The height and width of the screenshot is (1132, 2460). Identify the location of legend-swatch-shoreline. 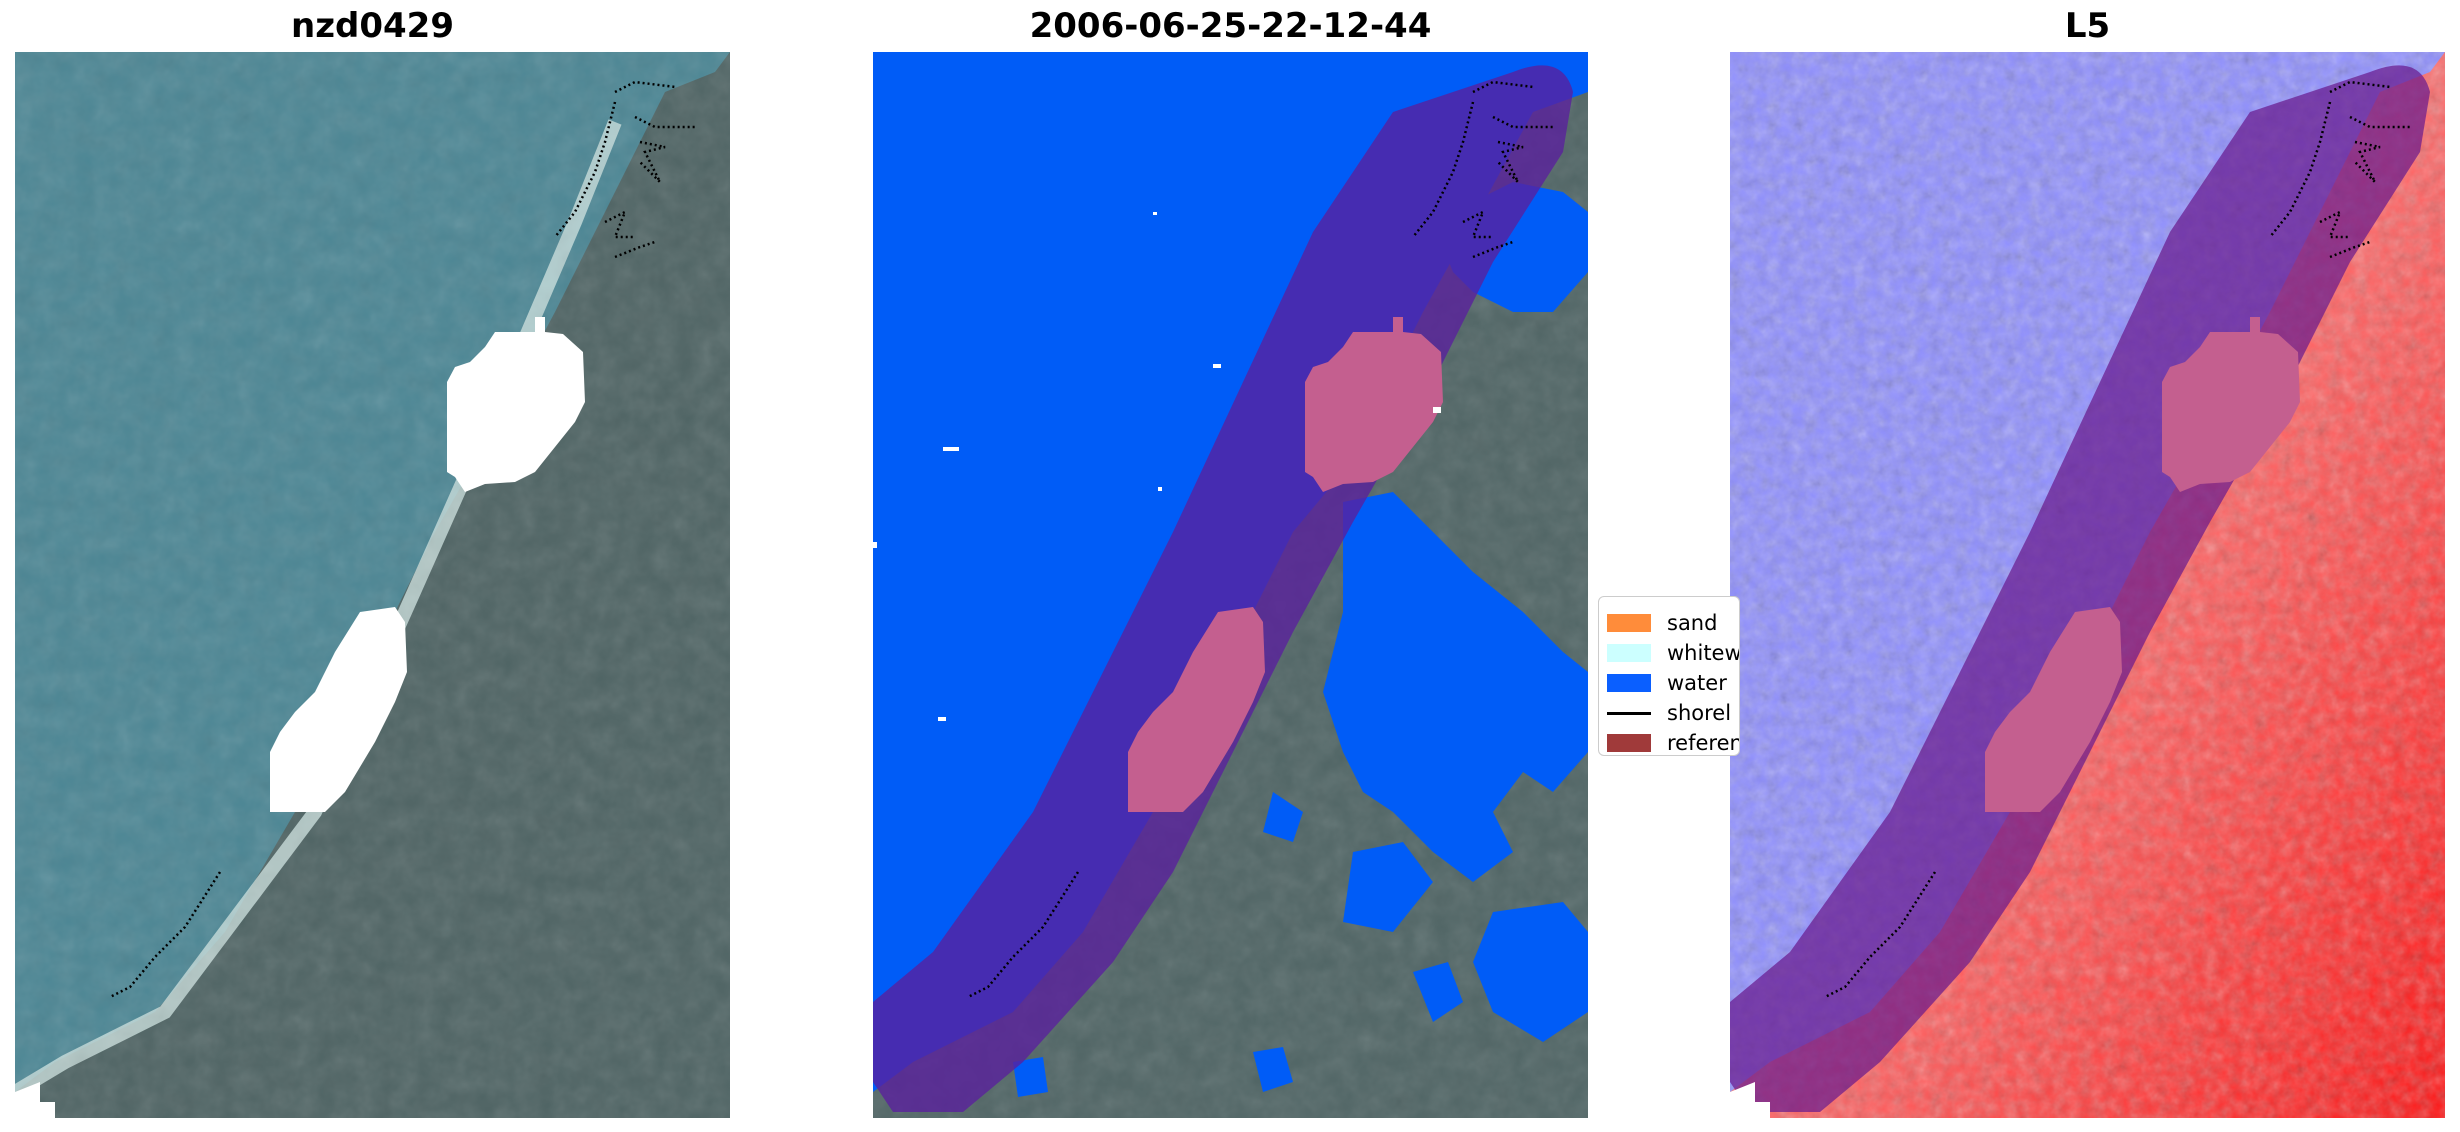
(1629, 713).